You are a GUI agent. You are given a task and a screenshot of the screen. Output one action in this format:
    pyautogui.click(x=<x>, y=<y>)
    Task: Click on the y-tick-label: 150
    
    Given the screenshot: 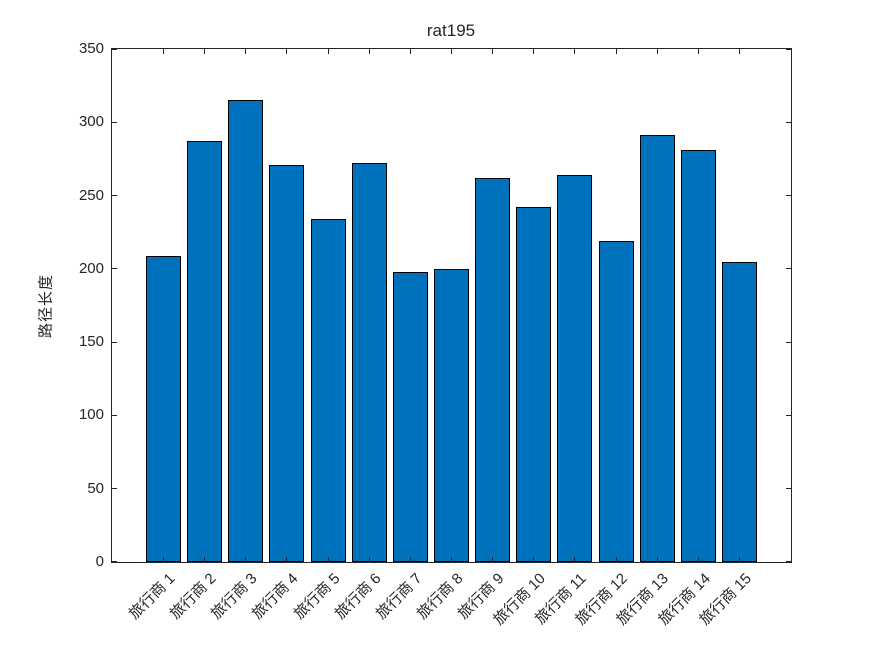 What is the action you would take?
    pyautogui.click(x=91, y=342)
    